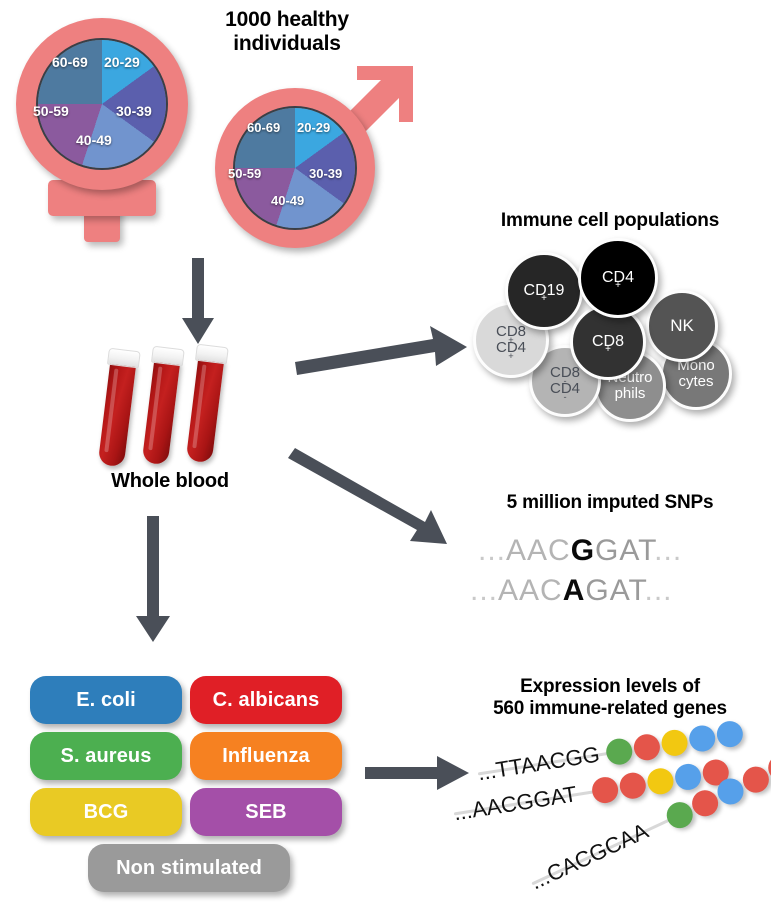 The image size is (771, 922). I want to click on nk-cell-line: NK, so click(682, 326).